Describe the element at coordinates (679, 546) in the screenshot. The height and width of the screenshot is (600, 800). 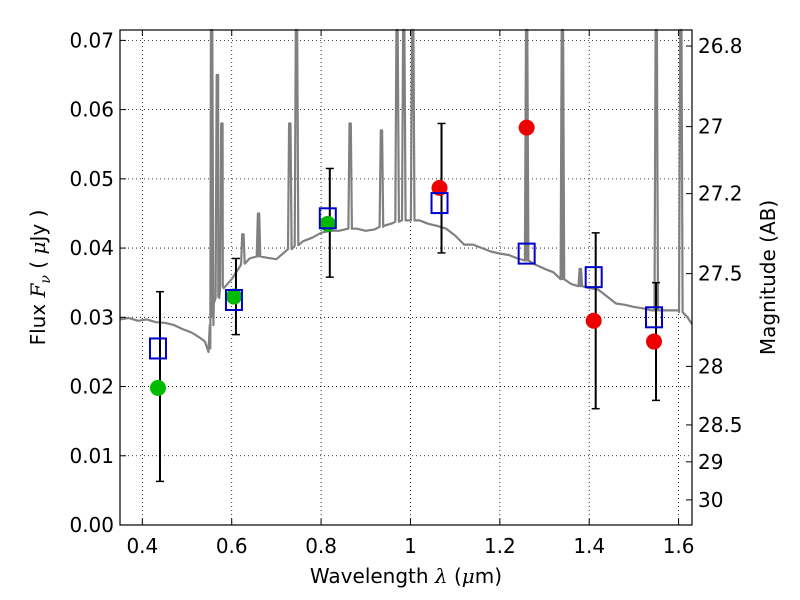
I see `x-tick-label: 1.6` at that location.